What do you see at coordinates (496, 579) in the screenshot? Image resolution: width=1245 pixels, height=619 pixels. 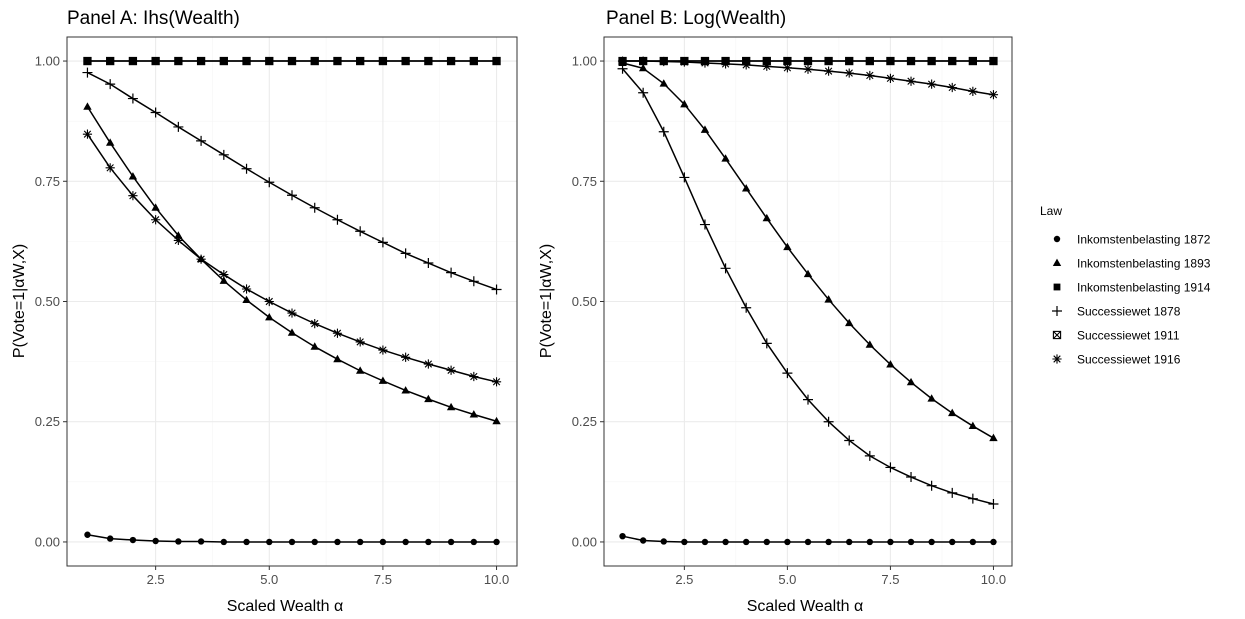 I see `panel-a-x-tick-label: 10.0` at bounding box center [496, 579].